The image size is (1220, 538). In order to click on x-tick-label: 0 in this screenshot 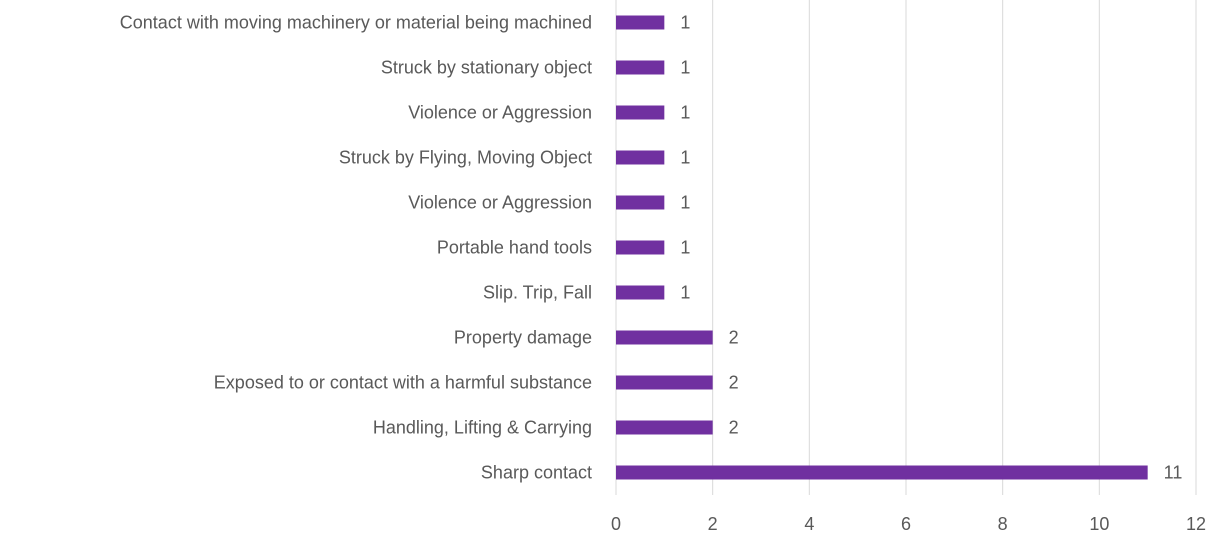, I will do `click(616, 524)`.